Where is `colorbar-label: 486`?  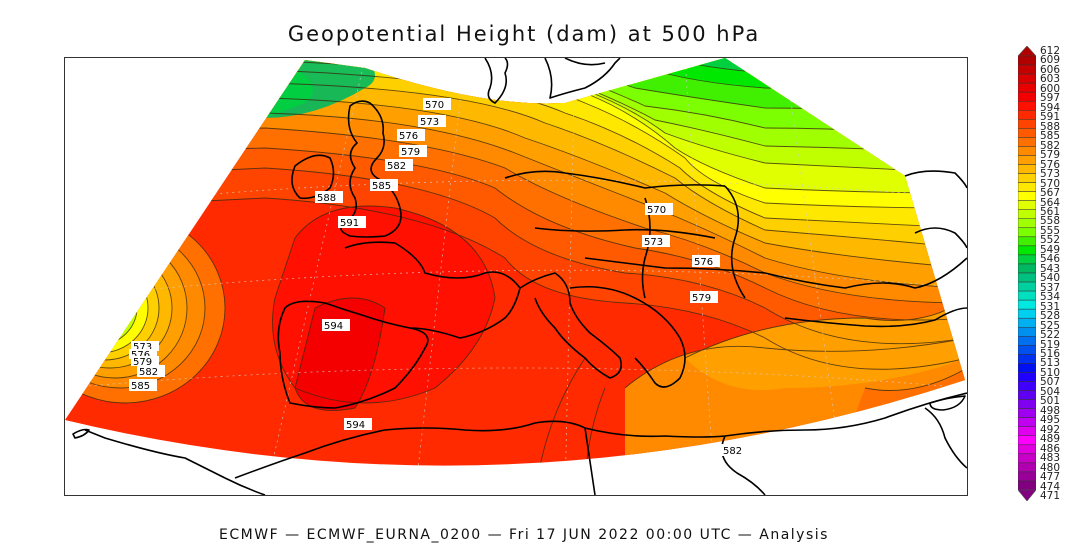 colorbar-label: 486 is located at coordinates (1050, 448).